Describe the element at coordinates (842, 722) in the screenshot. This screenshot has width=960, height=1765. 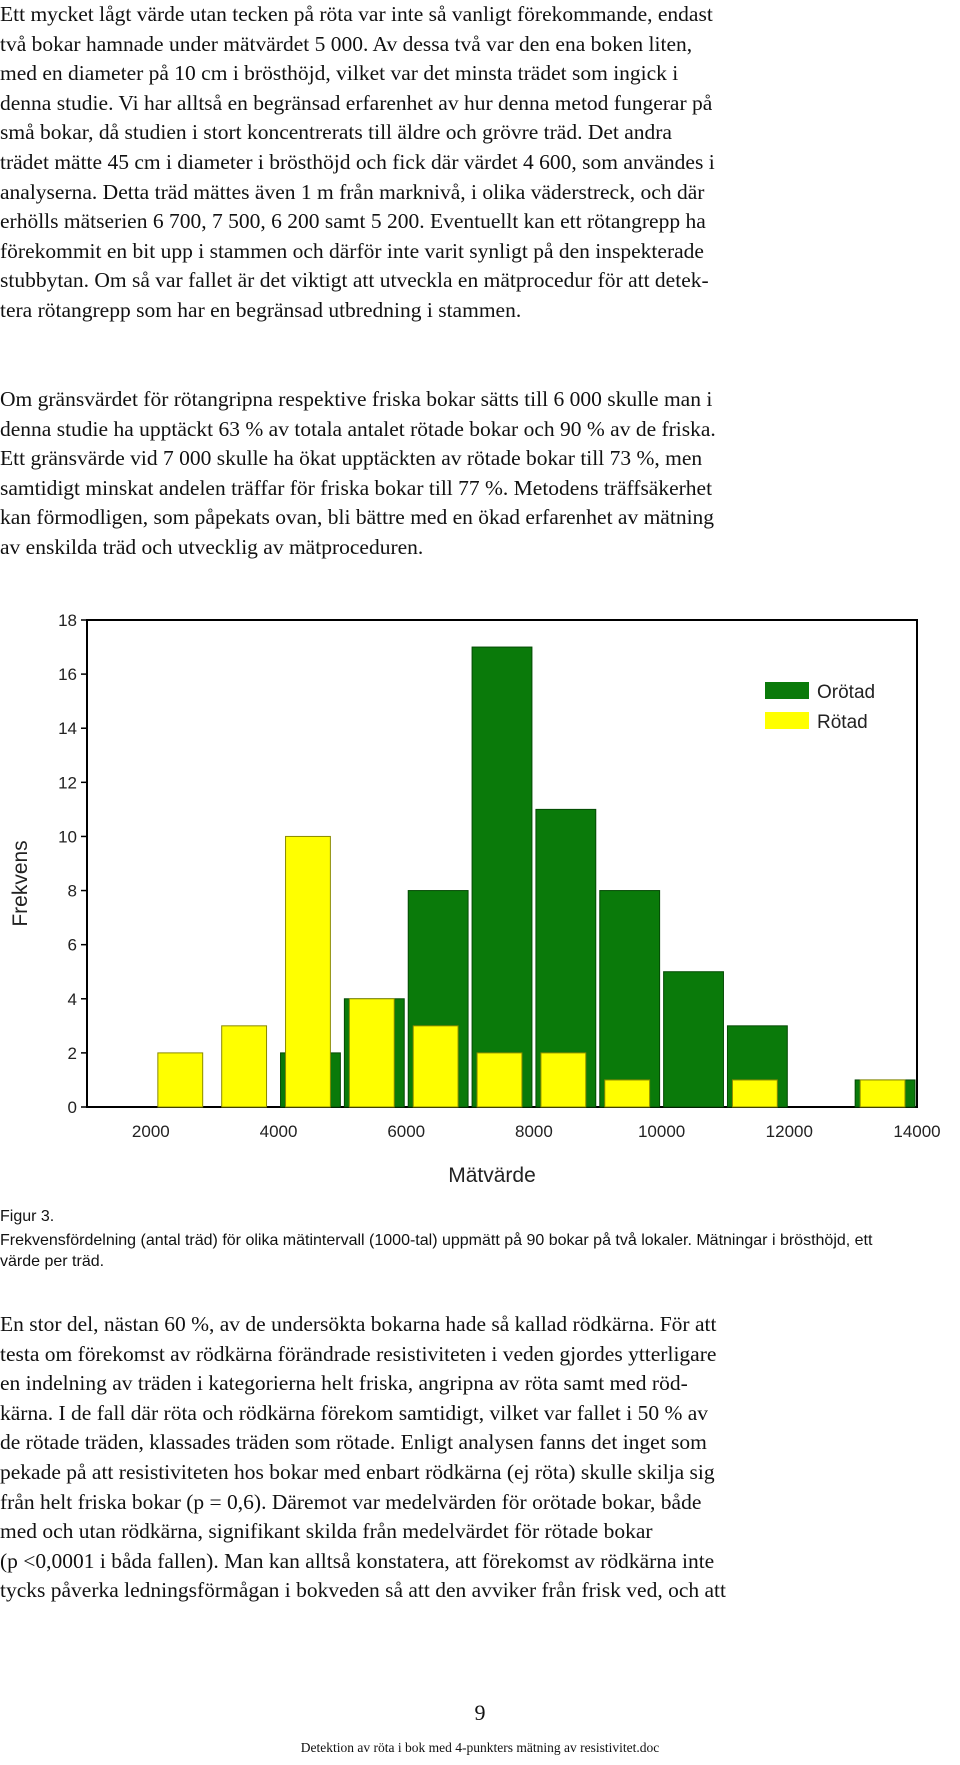
I see `legend-label-rotad: Rötad` at that location.